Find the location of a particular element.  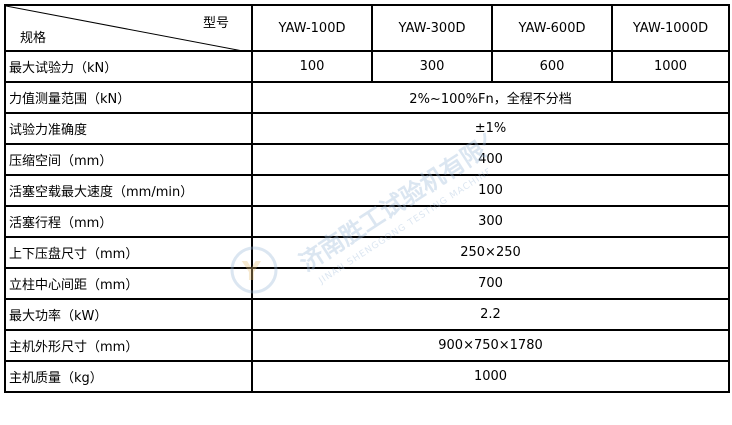

row-label: 试验力准确度 is located at coordinates (128, 128).